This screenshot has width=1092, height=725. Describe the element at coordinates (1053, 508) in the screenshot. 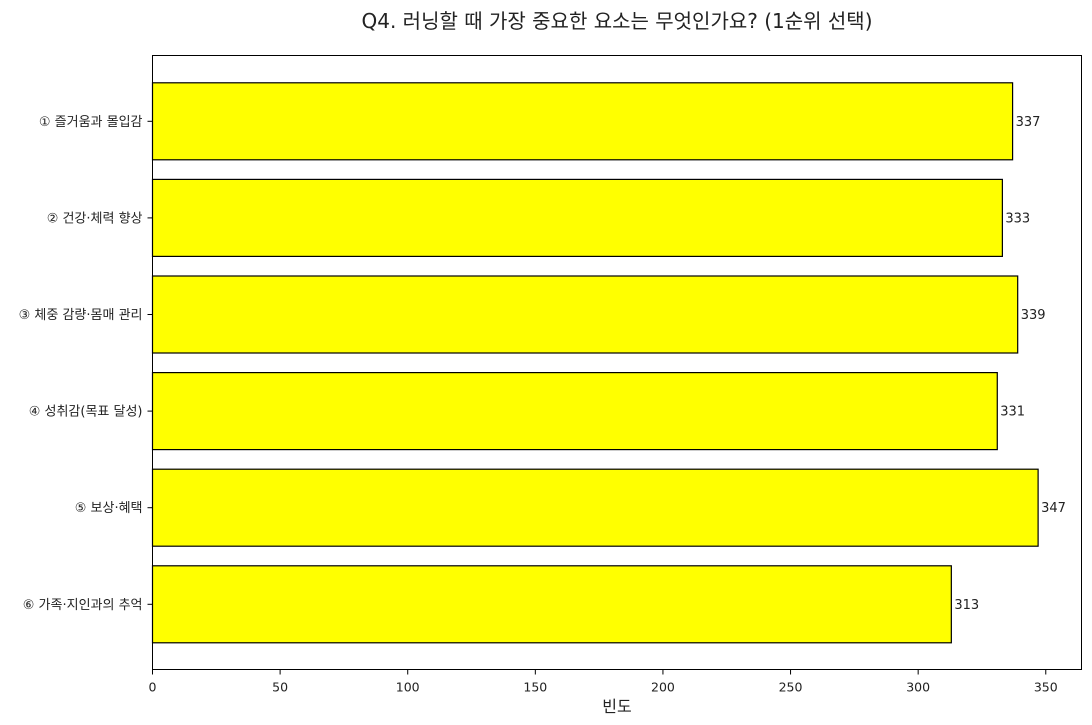

I see `data-label-5: 347` at that location.